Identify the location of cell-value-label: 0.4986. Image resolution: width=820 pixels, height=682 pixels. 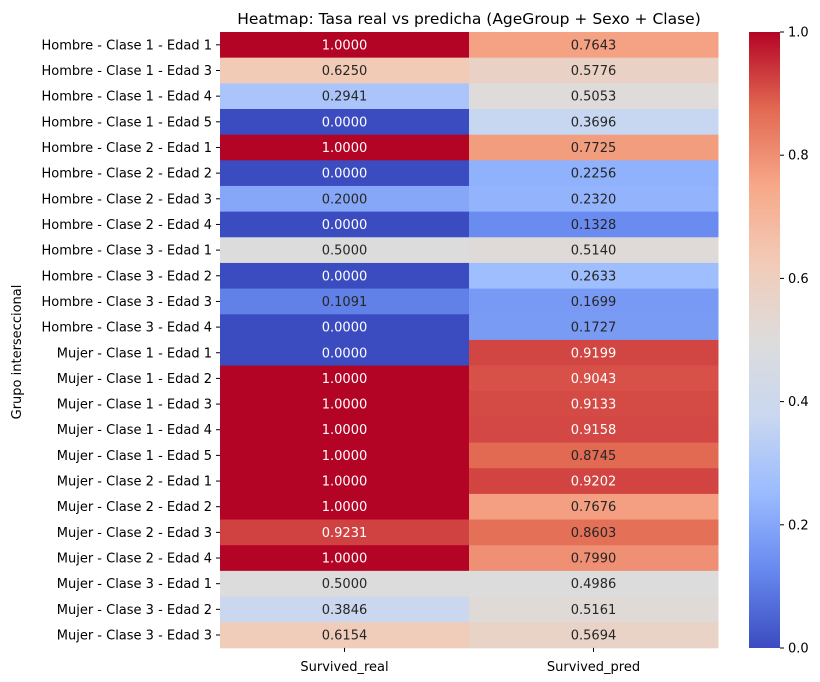
(594, 584).